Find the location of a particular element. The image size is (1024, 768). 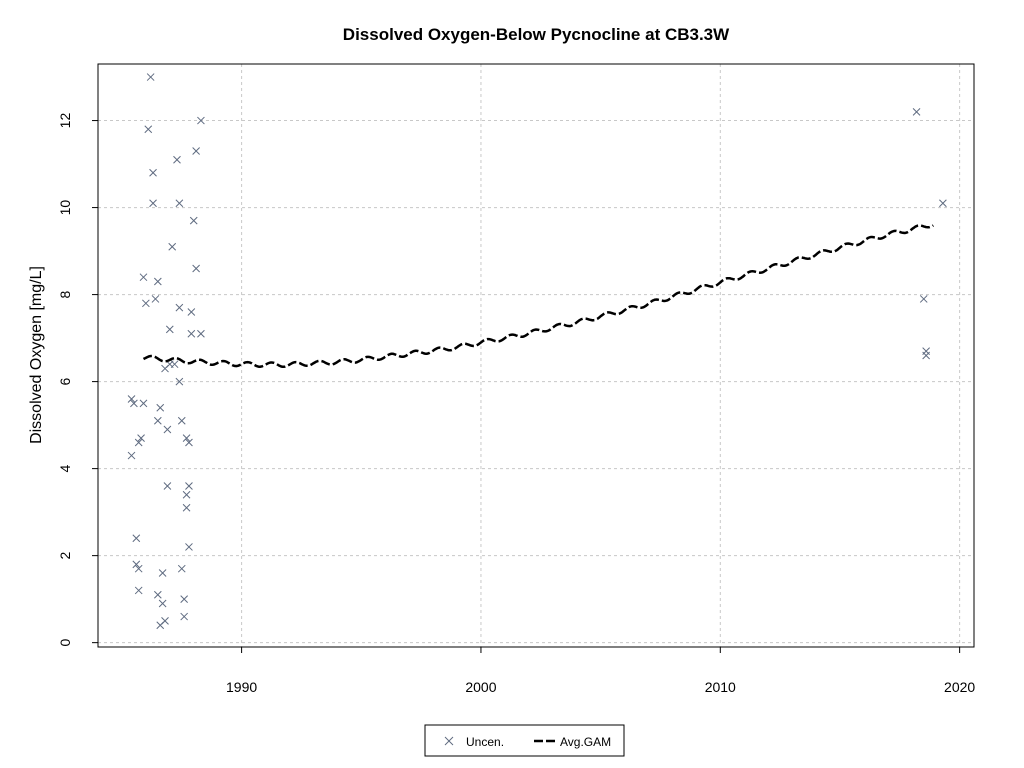

y-axis-label: Dissolved Oxygen [mg/L] is located at coordinates (36, 355).